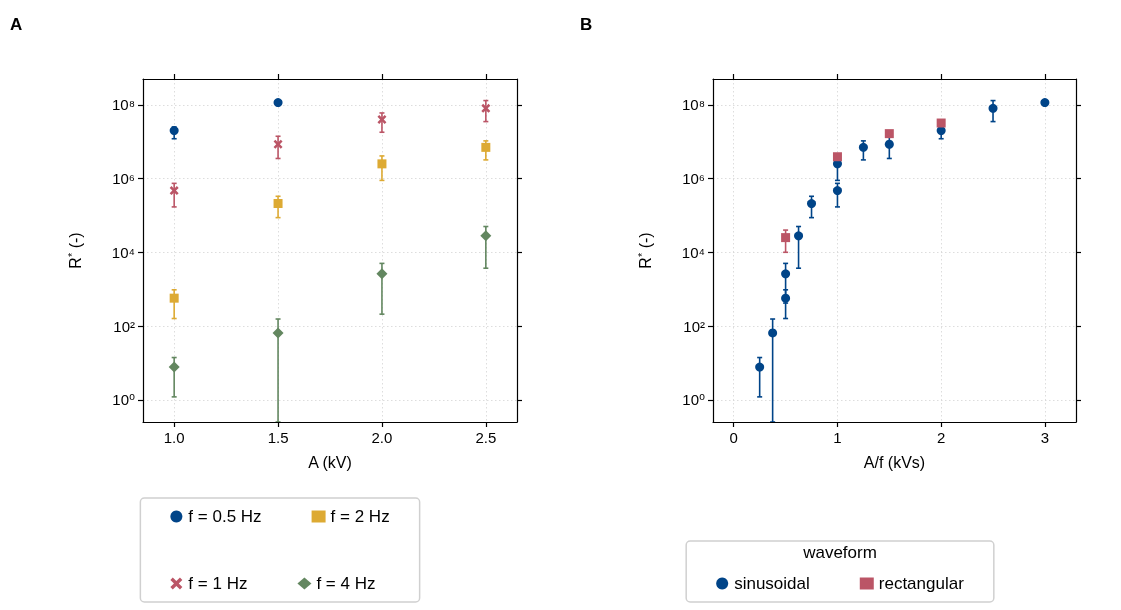  What do you see at coordinates (486, 437) in the screenshot?
I see `x-tick-label: 2.5` at bounding box center [486, 437].